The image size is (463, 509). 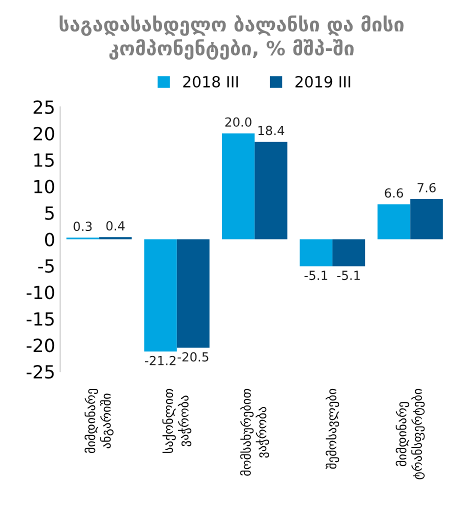 I want to click on text: 18.4, so click(x=271, y=131).